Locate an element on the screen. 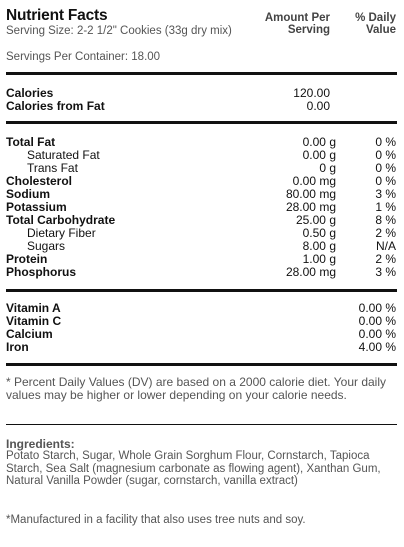 The height and width of the screenshot is (547, 404). label-title: Nutrient Facts is located at coordinates (57, 15).